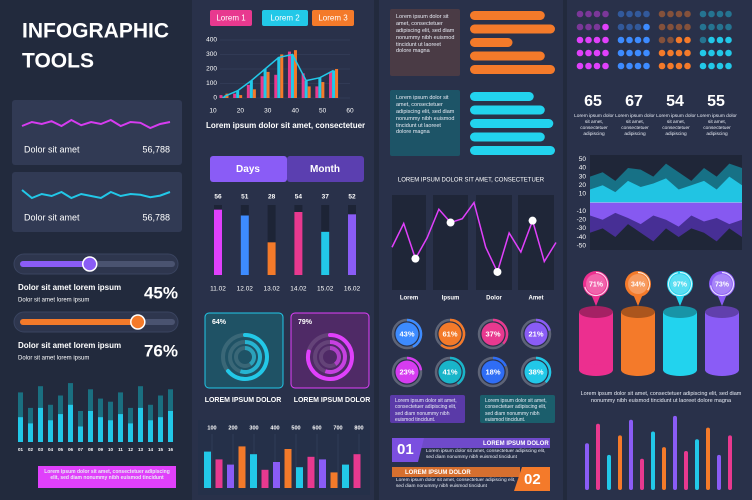 Image resolution: width=752 pixels, height=500 pixels. Describe the element at coordinates (680, 300) in the screenshot. I see `pin-tail` at that location.